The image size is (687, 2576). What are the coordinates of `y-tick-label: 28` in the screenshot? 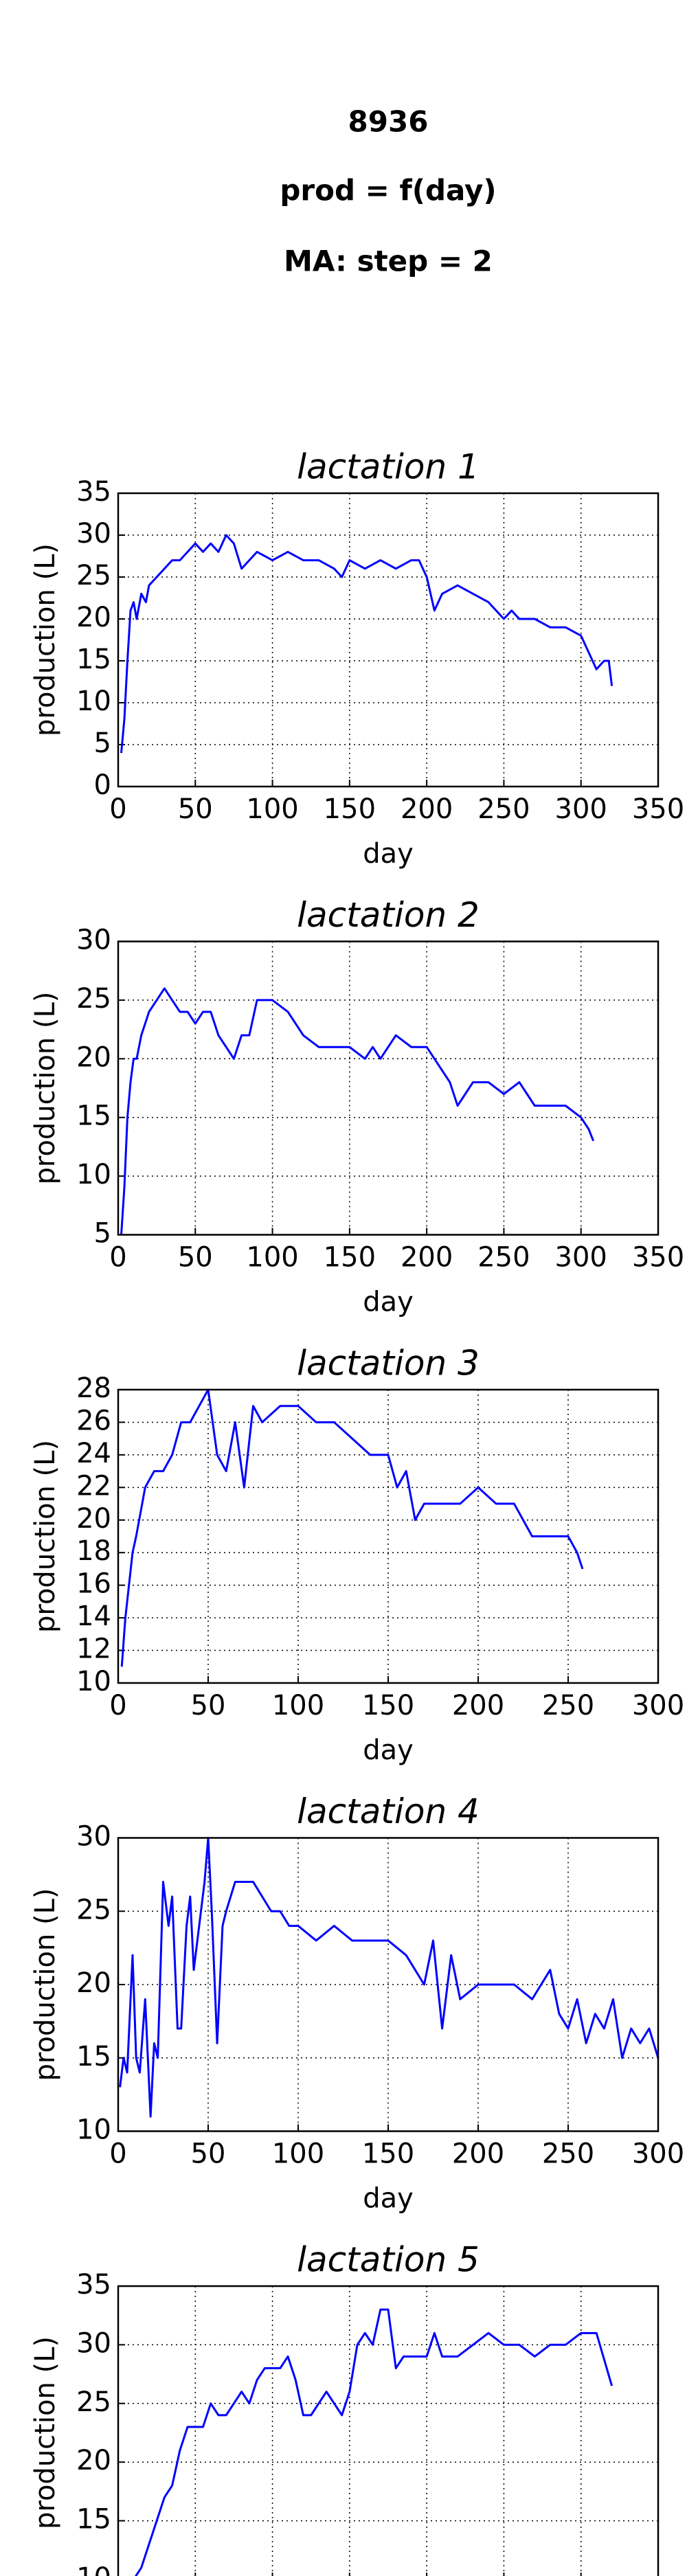 It's located at (94, 1388).